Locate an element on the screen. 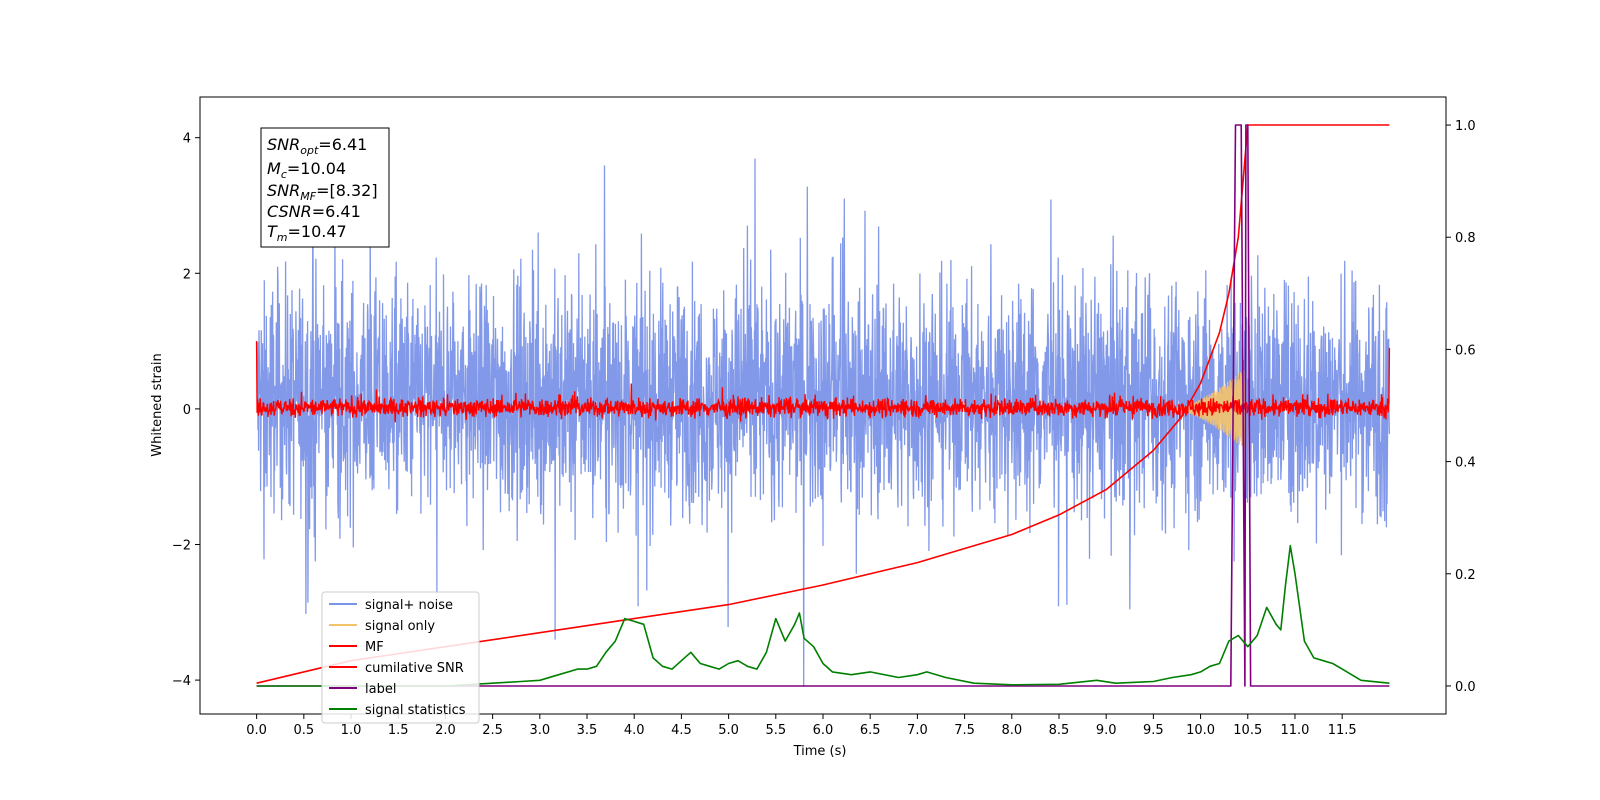  legend-frame is located at coordinates (400, 657).